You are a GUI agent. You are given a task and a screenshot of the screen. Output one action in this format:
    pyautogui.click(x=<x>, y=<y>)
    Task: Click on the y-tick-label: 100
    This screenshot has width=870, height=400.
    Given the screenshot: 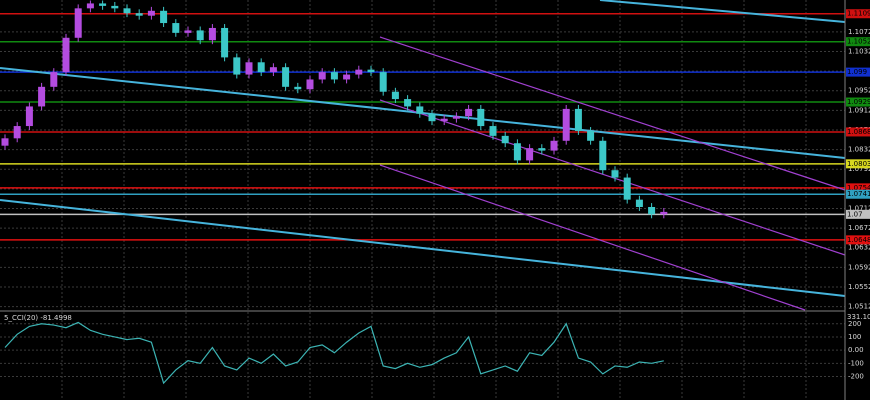 What is the action you would take?
    pyautogui.click(x=854, y=337)
    